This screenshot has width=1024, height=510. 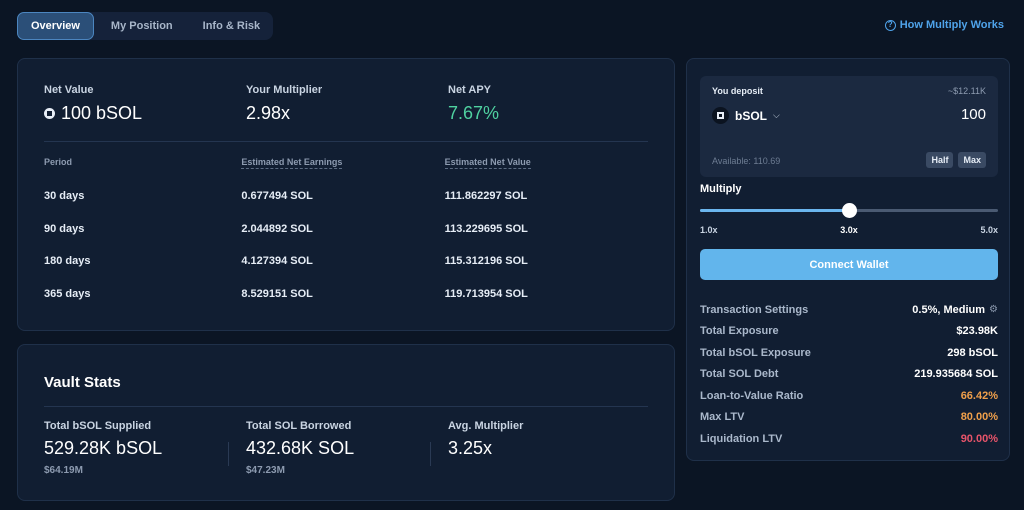 I want to click on net-value-label: Net Value, so click(x=69, y=90).